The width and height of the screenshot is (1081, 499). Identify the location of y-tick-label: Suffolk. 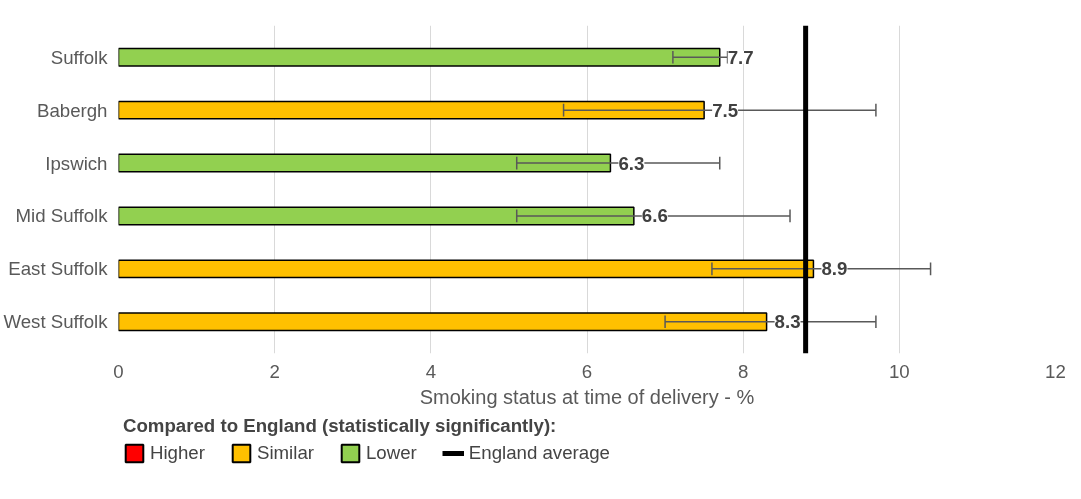
(79, 57).